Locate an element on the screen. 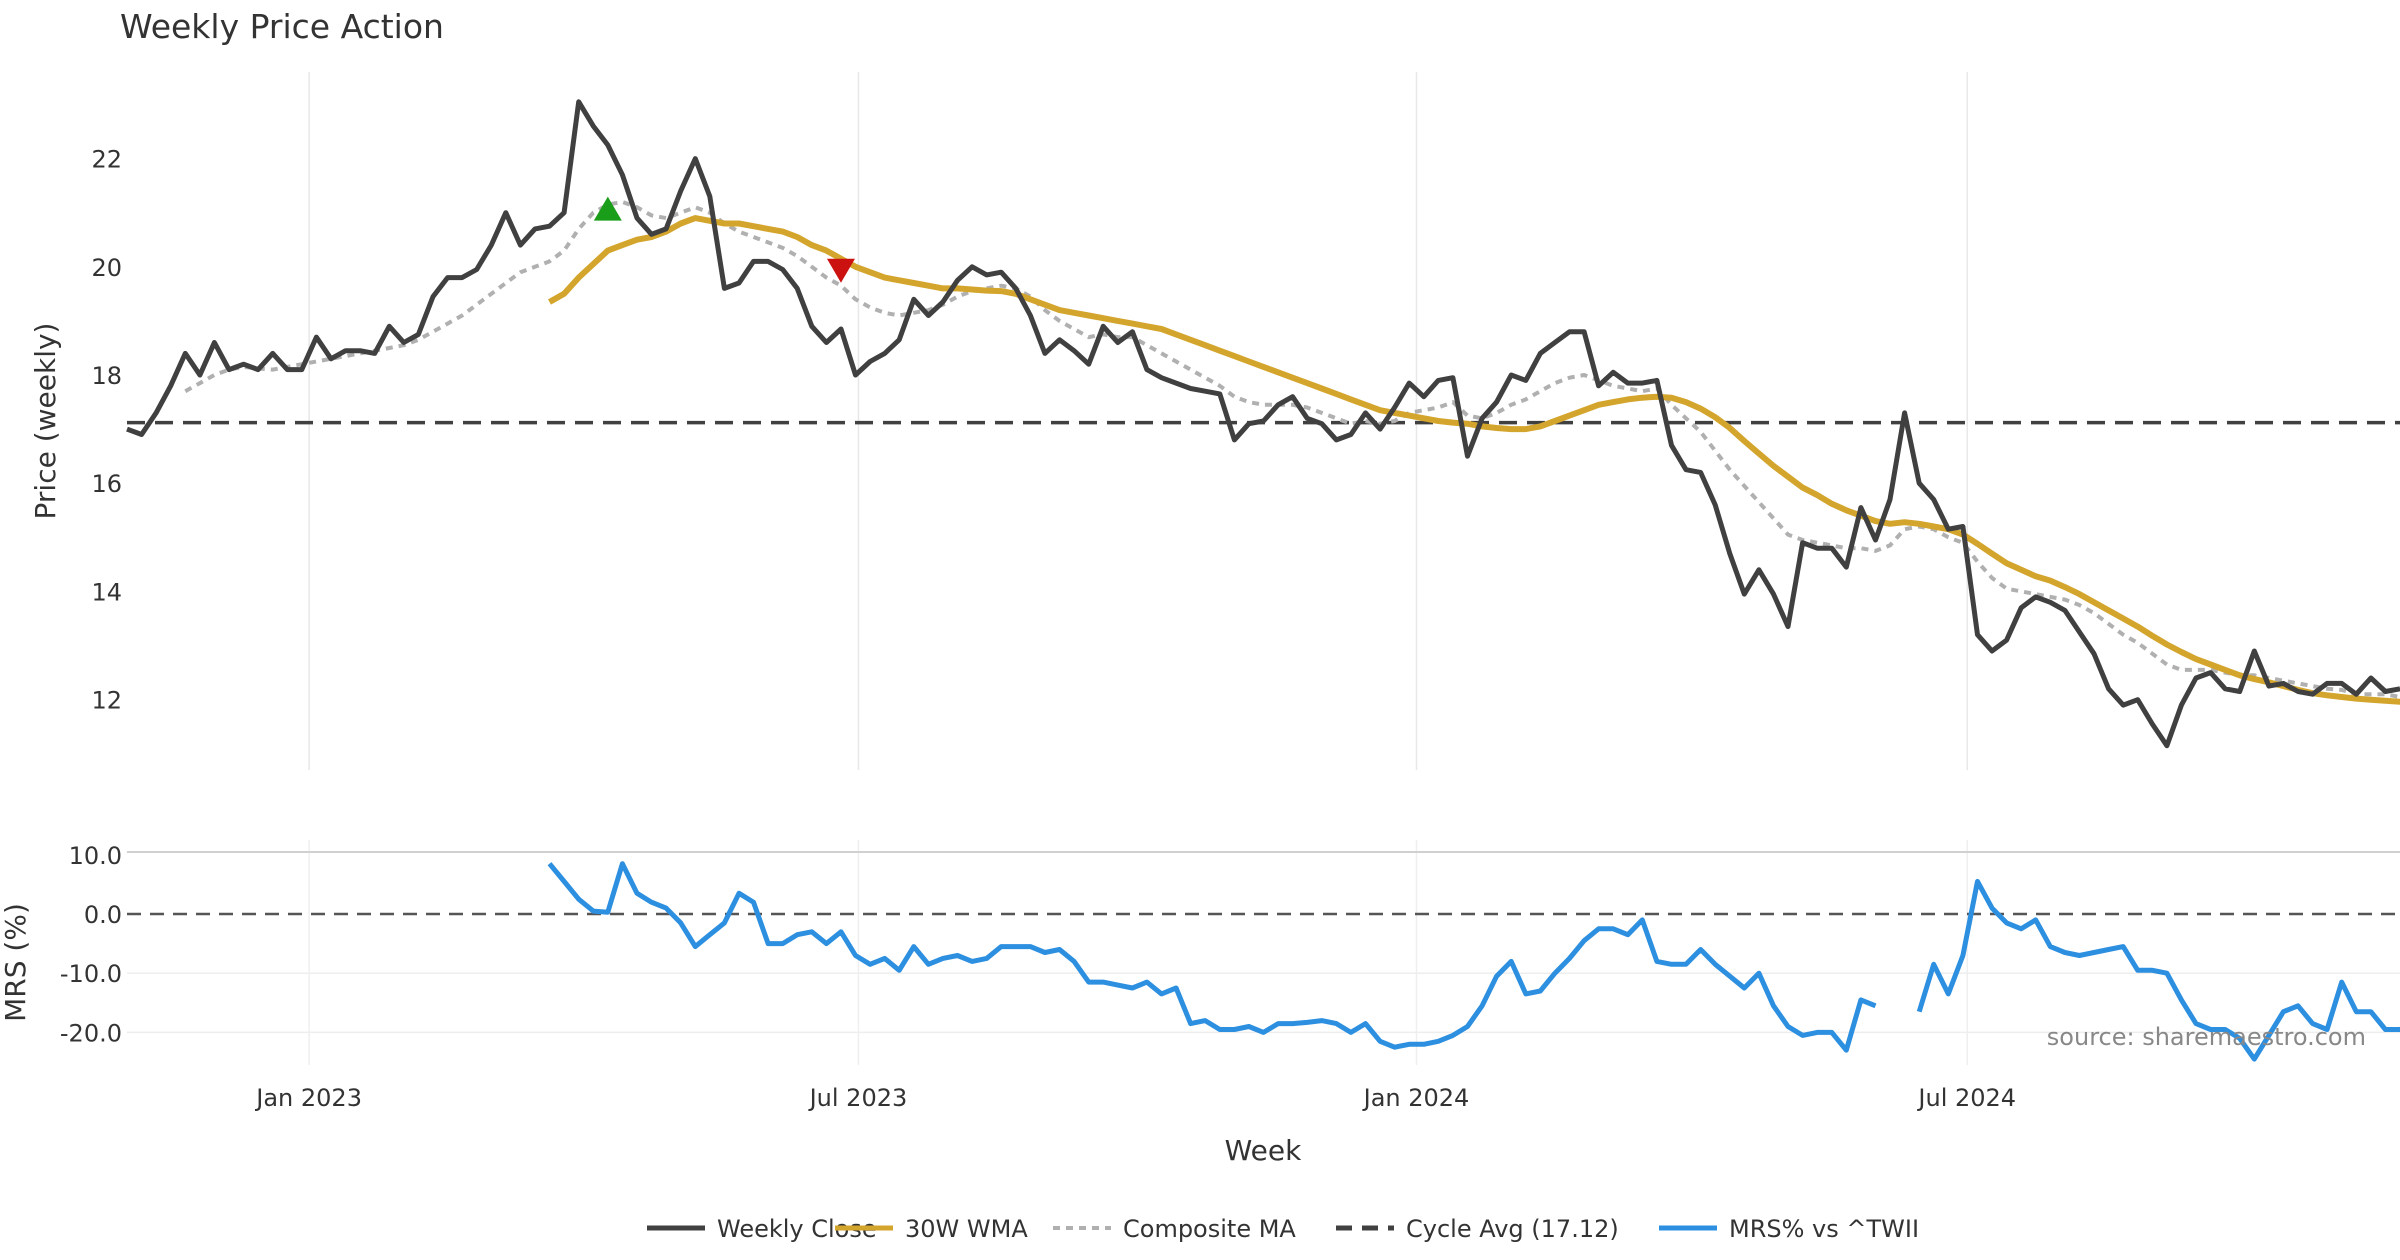 This screenshot has width=2400, height=1260. price-y-tick-label: 16 is located at coordinates (106, 484).